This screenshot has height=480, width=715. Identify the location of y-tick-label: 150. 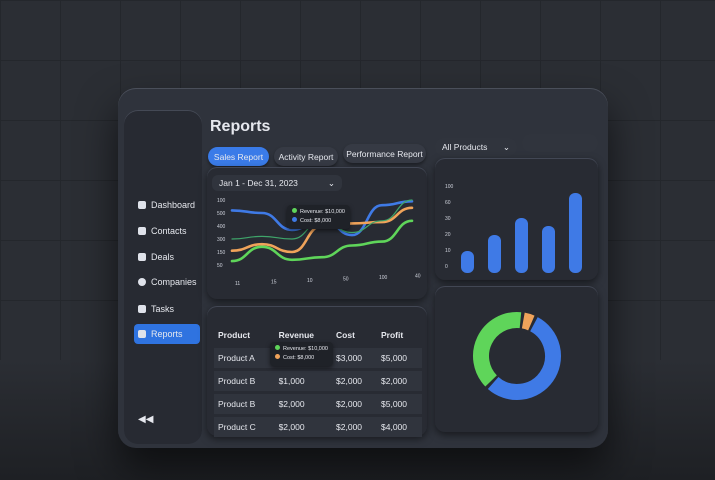
(221, 253).